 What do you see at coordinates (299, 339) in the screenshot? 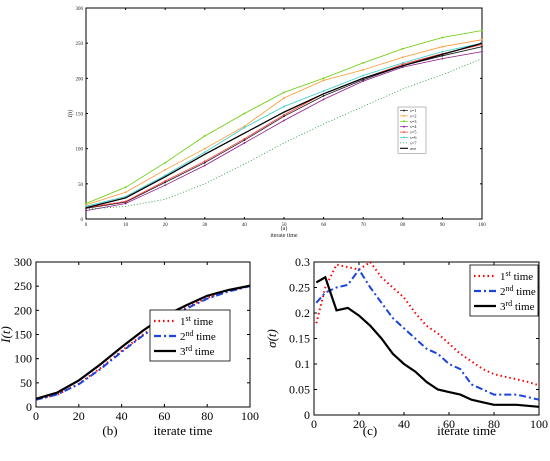
I see `y-tick-label: 0.15` at bounding box center [299, 339].